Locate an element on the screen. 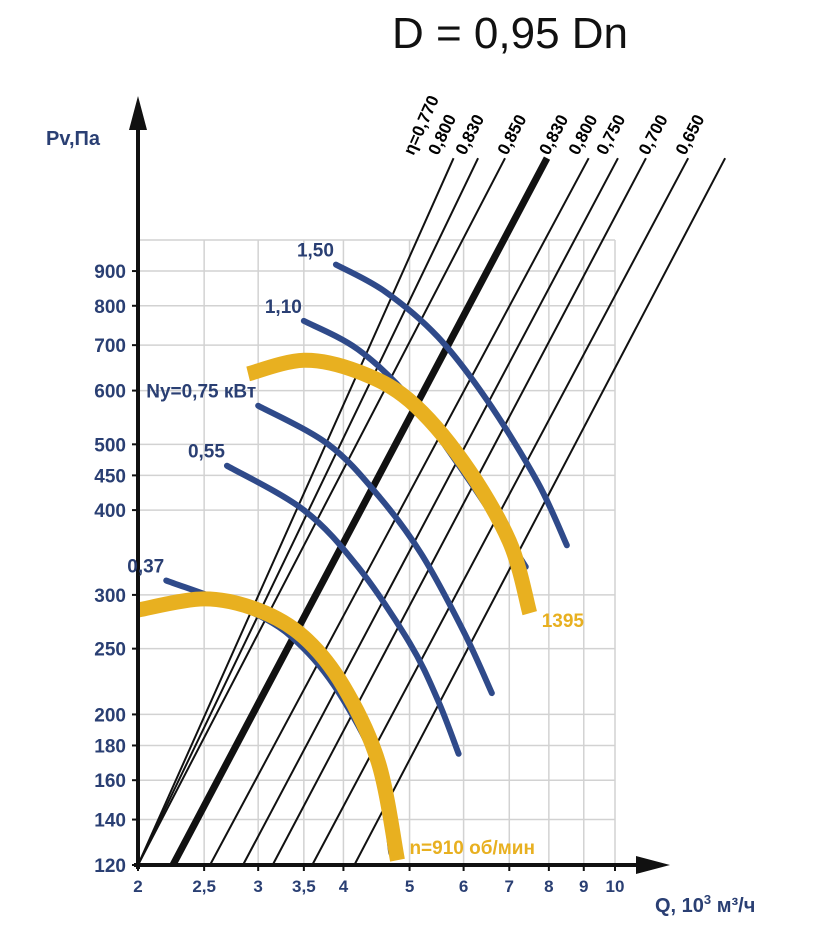 The image size is (836, 937). x-tick-label-0: 2 is located at coordinates (137, 886).